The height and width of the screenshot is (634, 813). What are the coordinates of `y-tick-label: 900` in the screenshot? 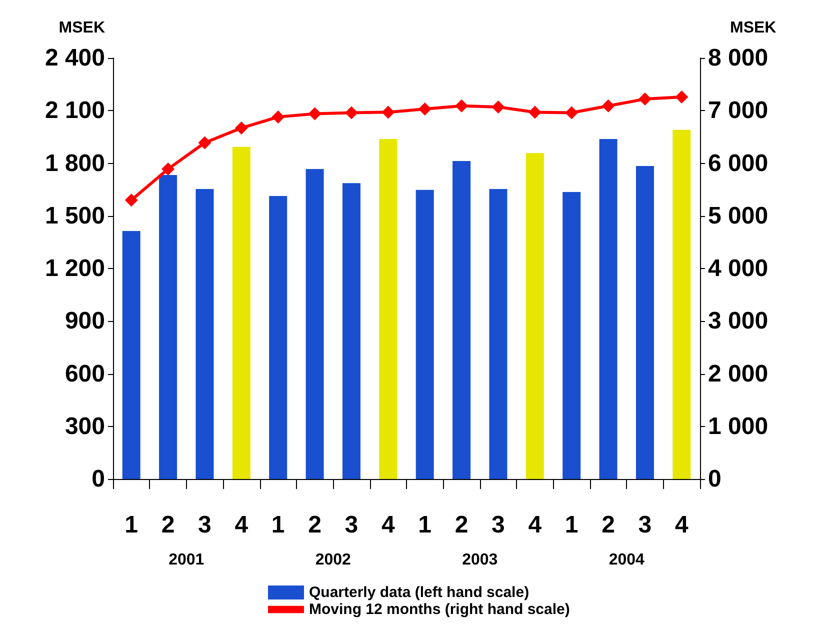 It's located at (84, 321).